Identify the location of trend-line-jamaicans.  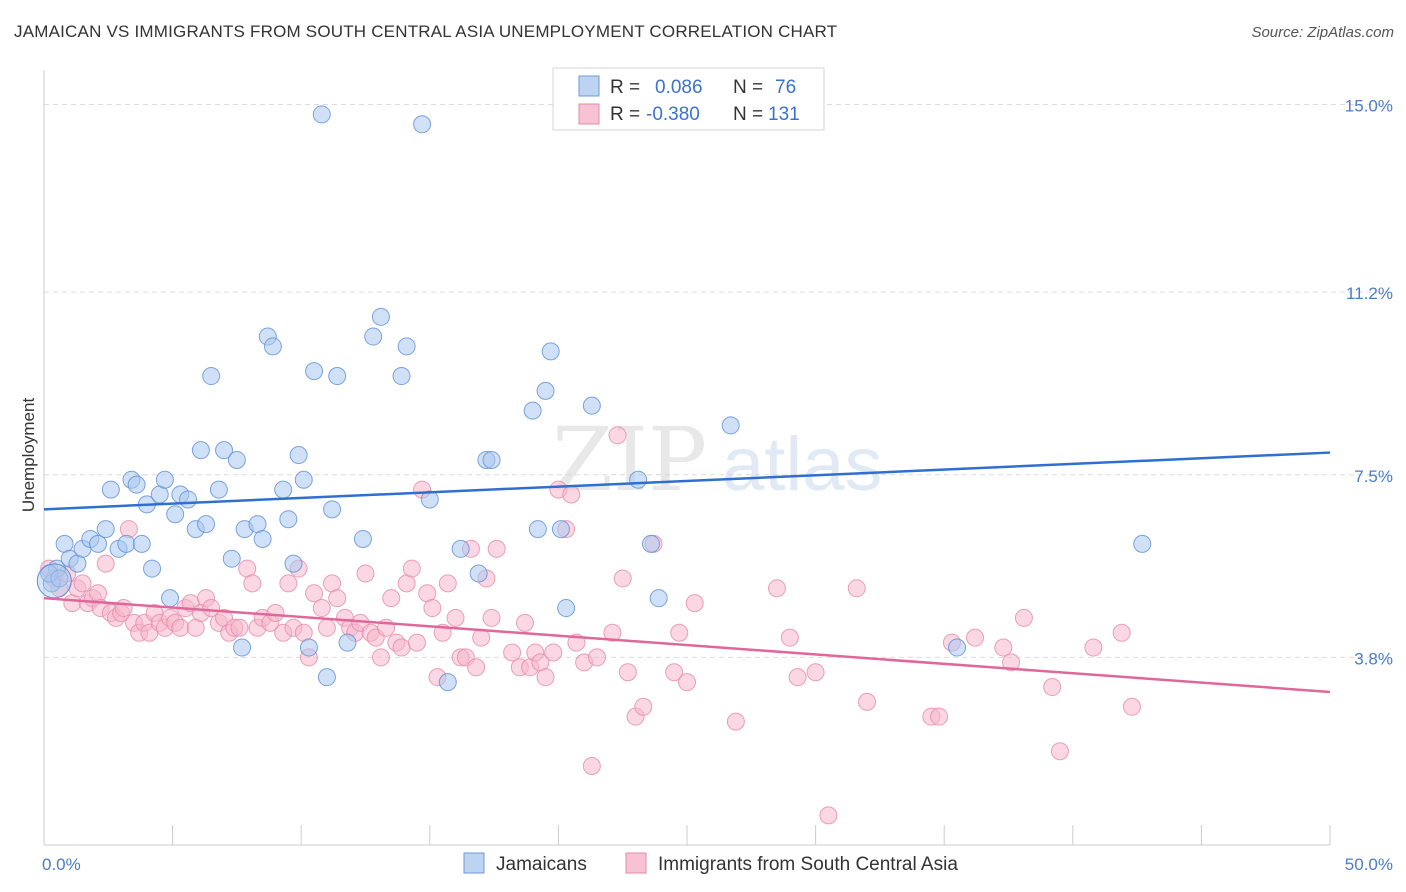
(687, 481).